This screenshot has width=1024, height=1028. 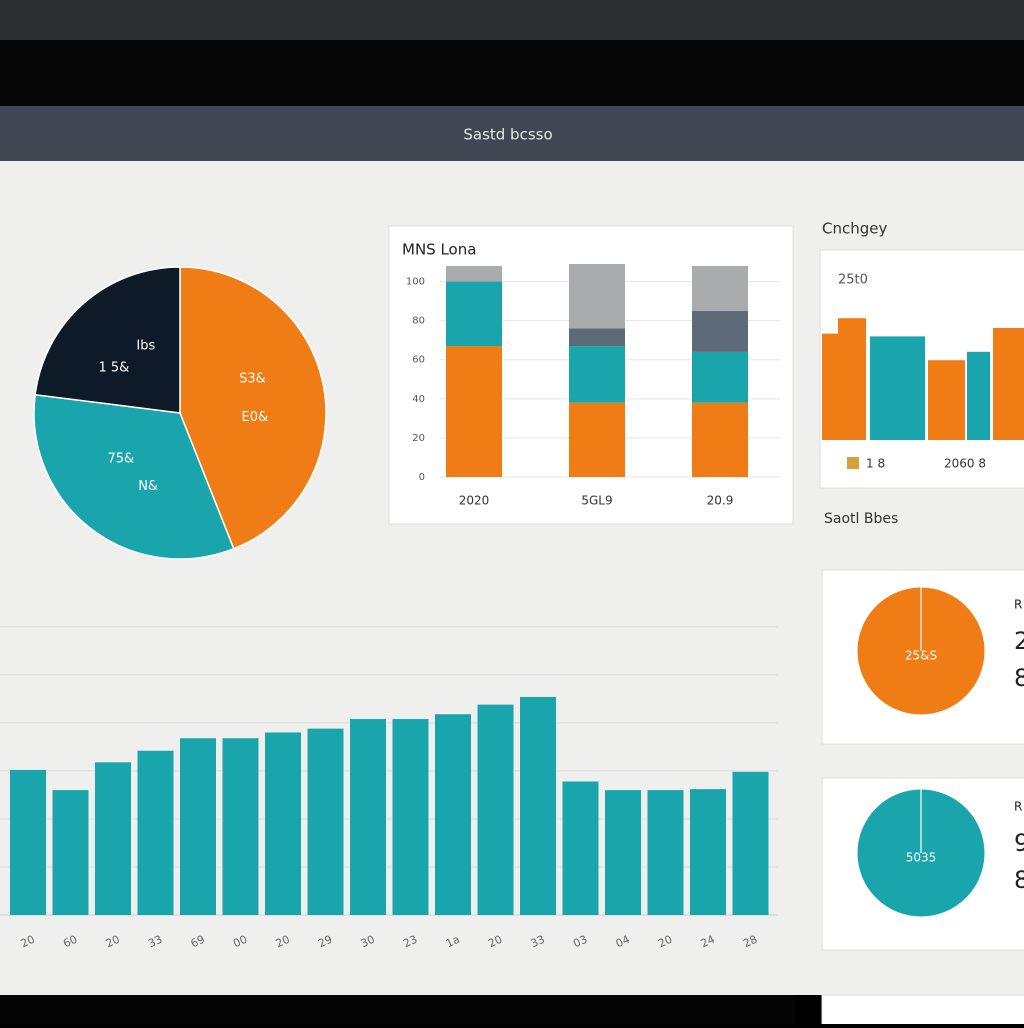 What do you see at coordinates (252, 379) in the screenshot?
I see `pie-label: S3&` at bounding box center [252, 379].